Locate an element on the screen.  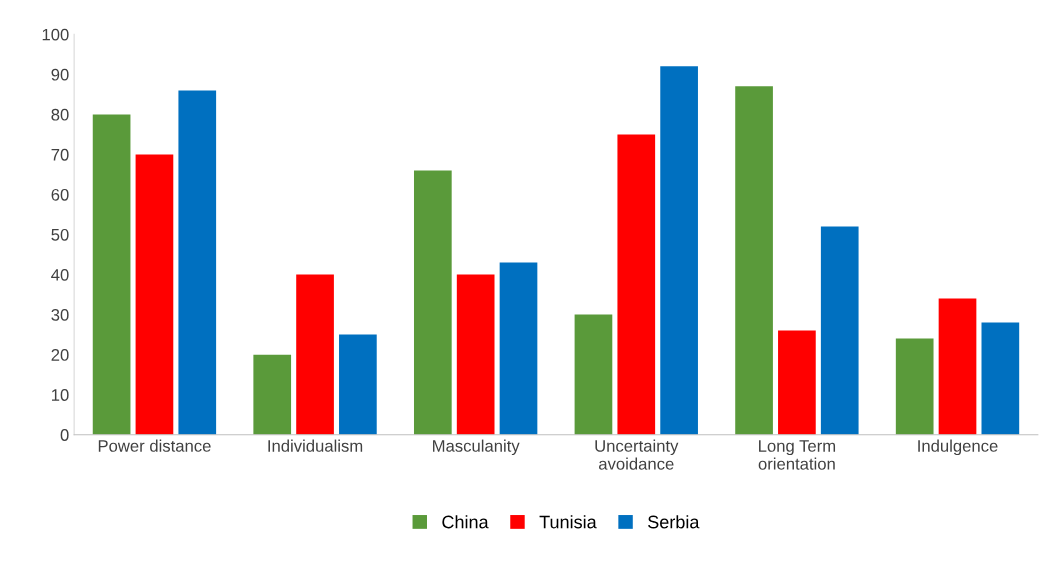
y-tick-label: 60 is located at coordinates (60, 194).